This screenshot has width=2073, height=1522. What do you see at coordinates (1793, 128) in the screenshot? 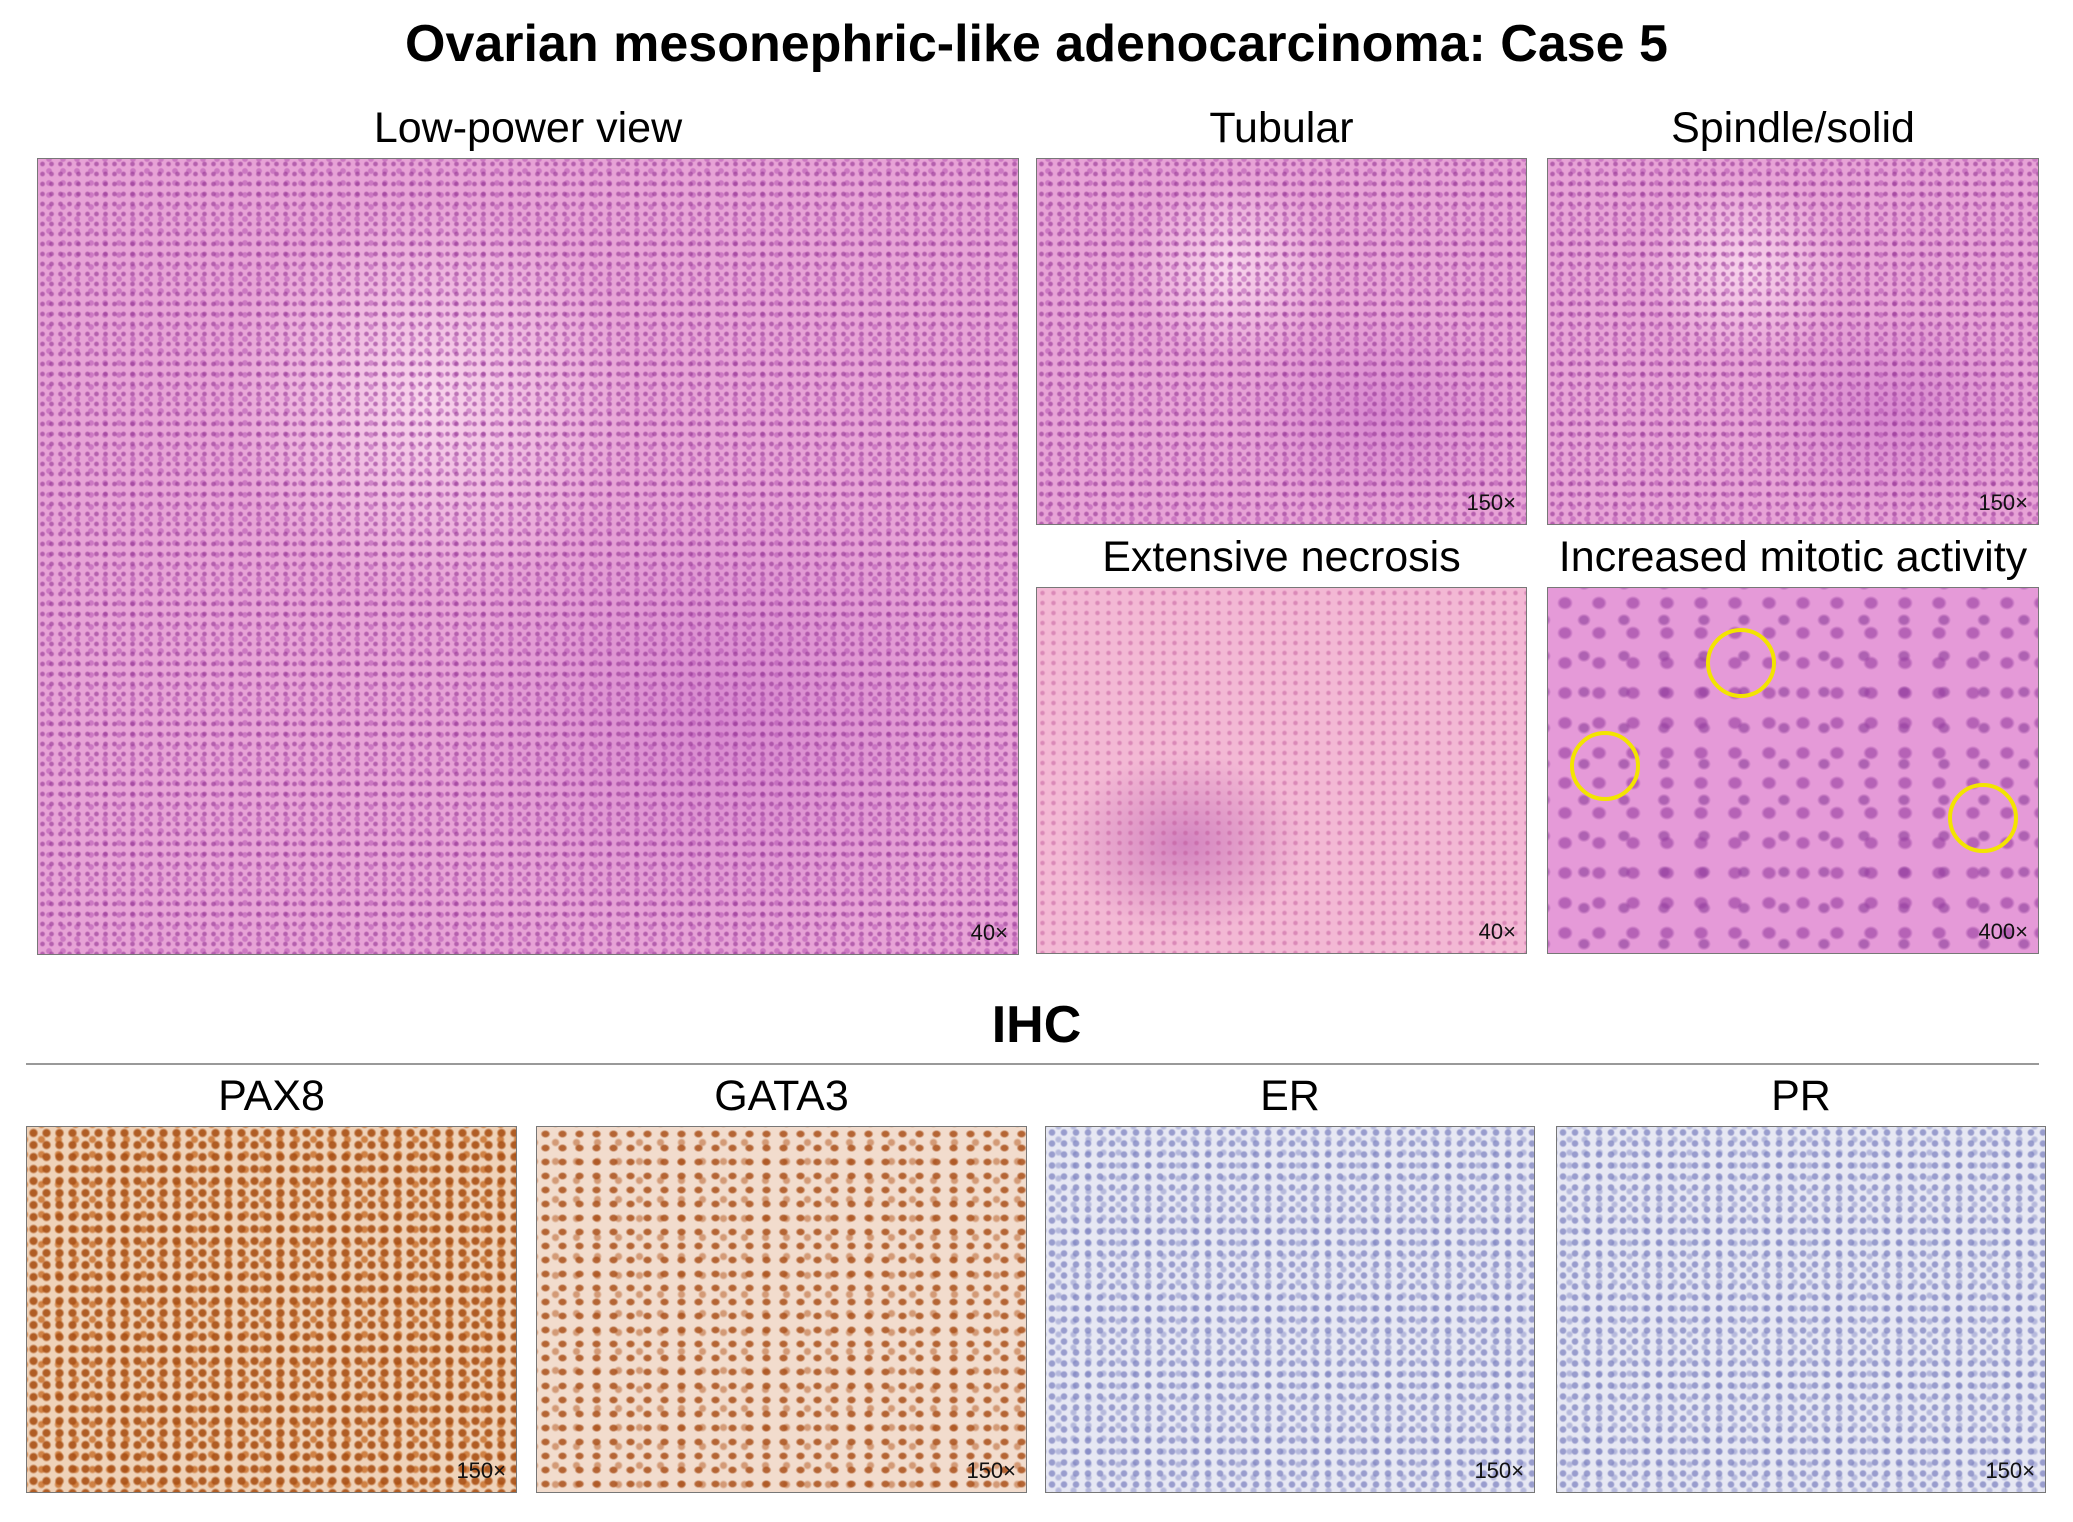
I see `panel-label: Spindle/solid` at bounding box center [1793, 128].